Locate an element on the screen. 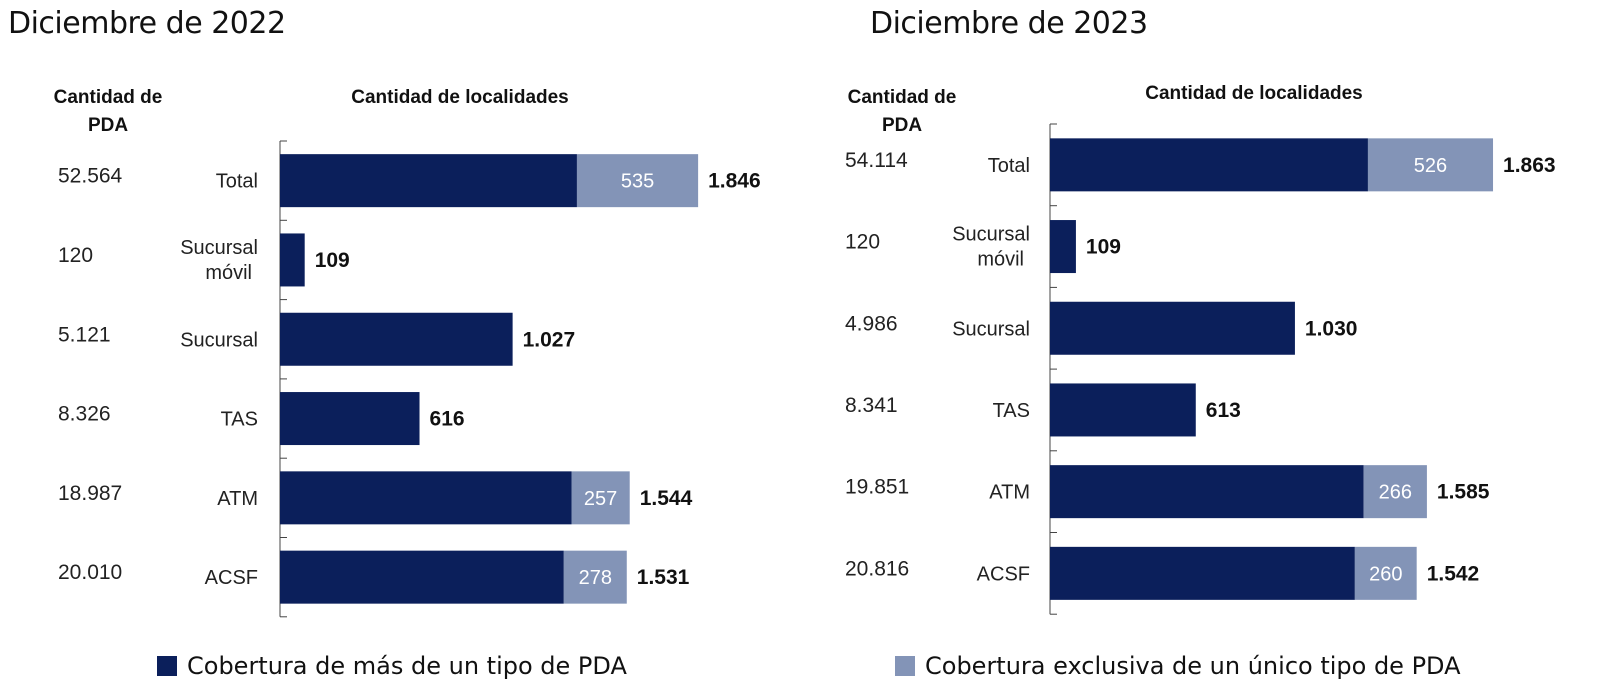 Image resolution: width=1599 pixels, height=700 pixels. pda-header-2022: Cantidad de PDA is located at coordinates (108, 111).